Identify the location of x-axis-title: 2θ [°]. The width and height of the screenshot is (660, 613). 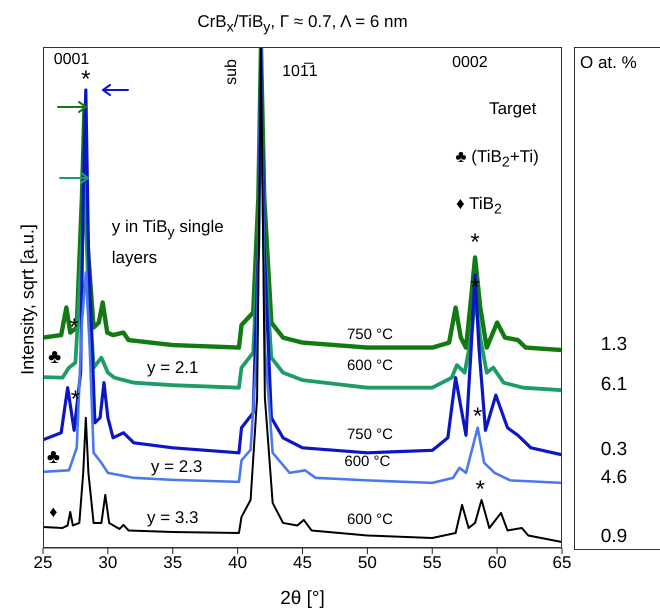
(302, 598).